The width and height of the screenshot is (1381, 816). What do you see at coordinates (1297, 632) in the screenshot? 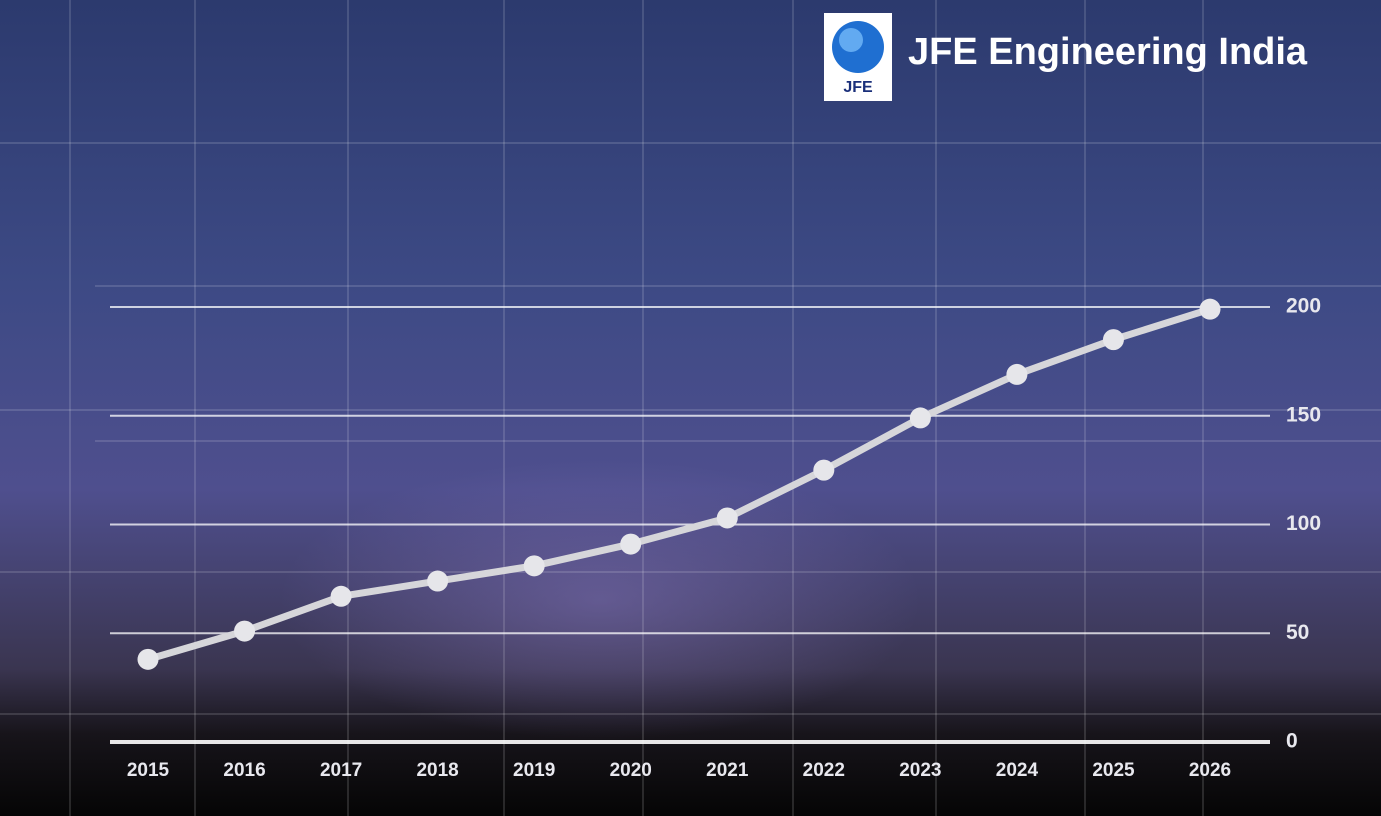
I see `y-tick-label: 50` at bounding box center [1297, 632].